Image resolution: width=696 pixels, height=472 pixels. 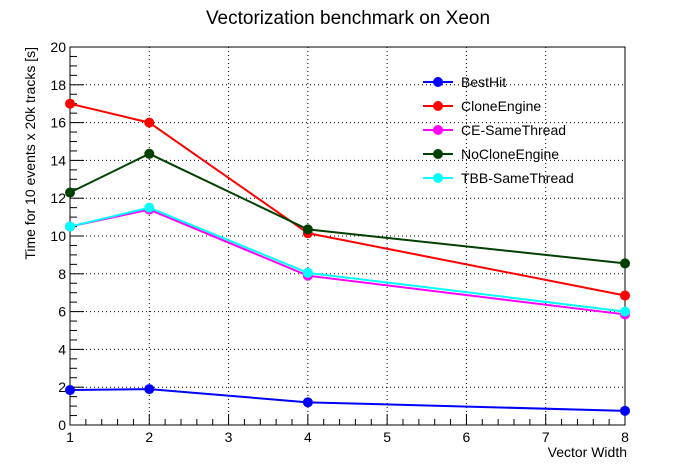 What do you see at coordinates (587, 452) in the screenshot?
I see `x-axis-title: Vector Width` at bounding box center [587, 452].